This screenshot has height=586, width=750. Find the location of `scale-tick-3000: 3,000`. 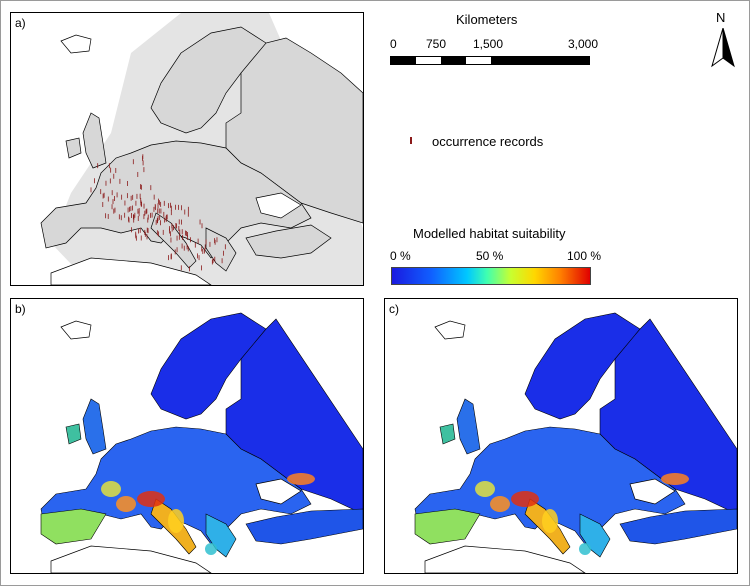

scale-tick-3000: 3,000 is located at coordinates (583, 44).